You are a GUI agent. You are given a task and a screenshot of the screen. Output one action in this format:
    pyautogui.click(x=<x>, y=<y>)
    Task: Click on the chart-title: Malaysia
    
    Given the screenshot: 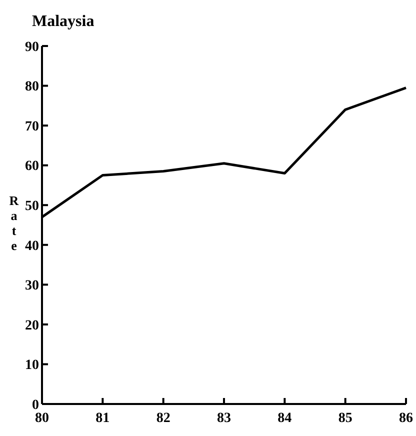 What is the action you would take?
    pyautogui.click(x=63, y=21)
    